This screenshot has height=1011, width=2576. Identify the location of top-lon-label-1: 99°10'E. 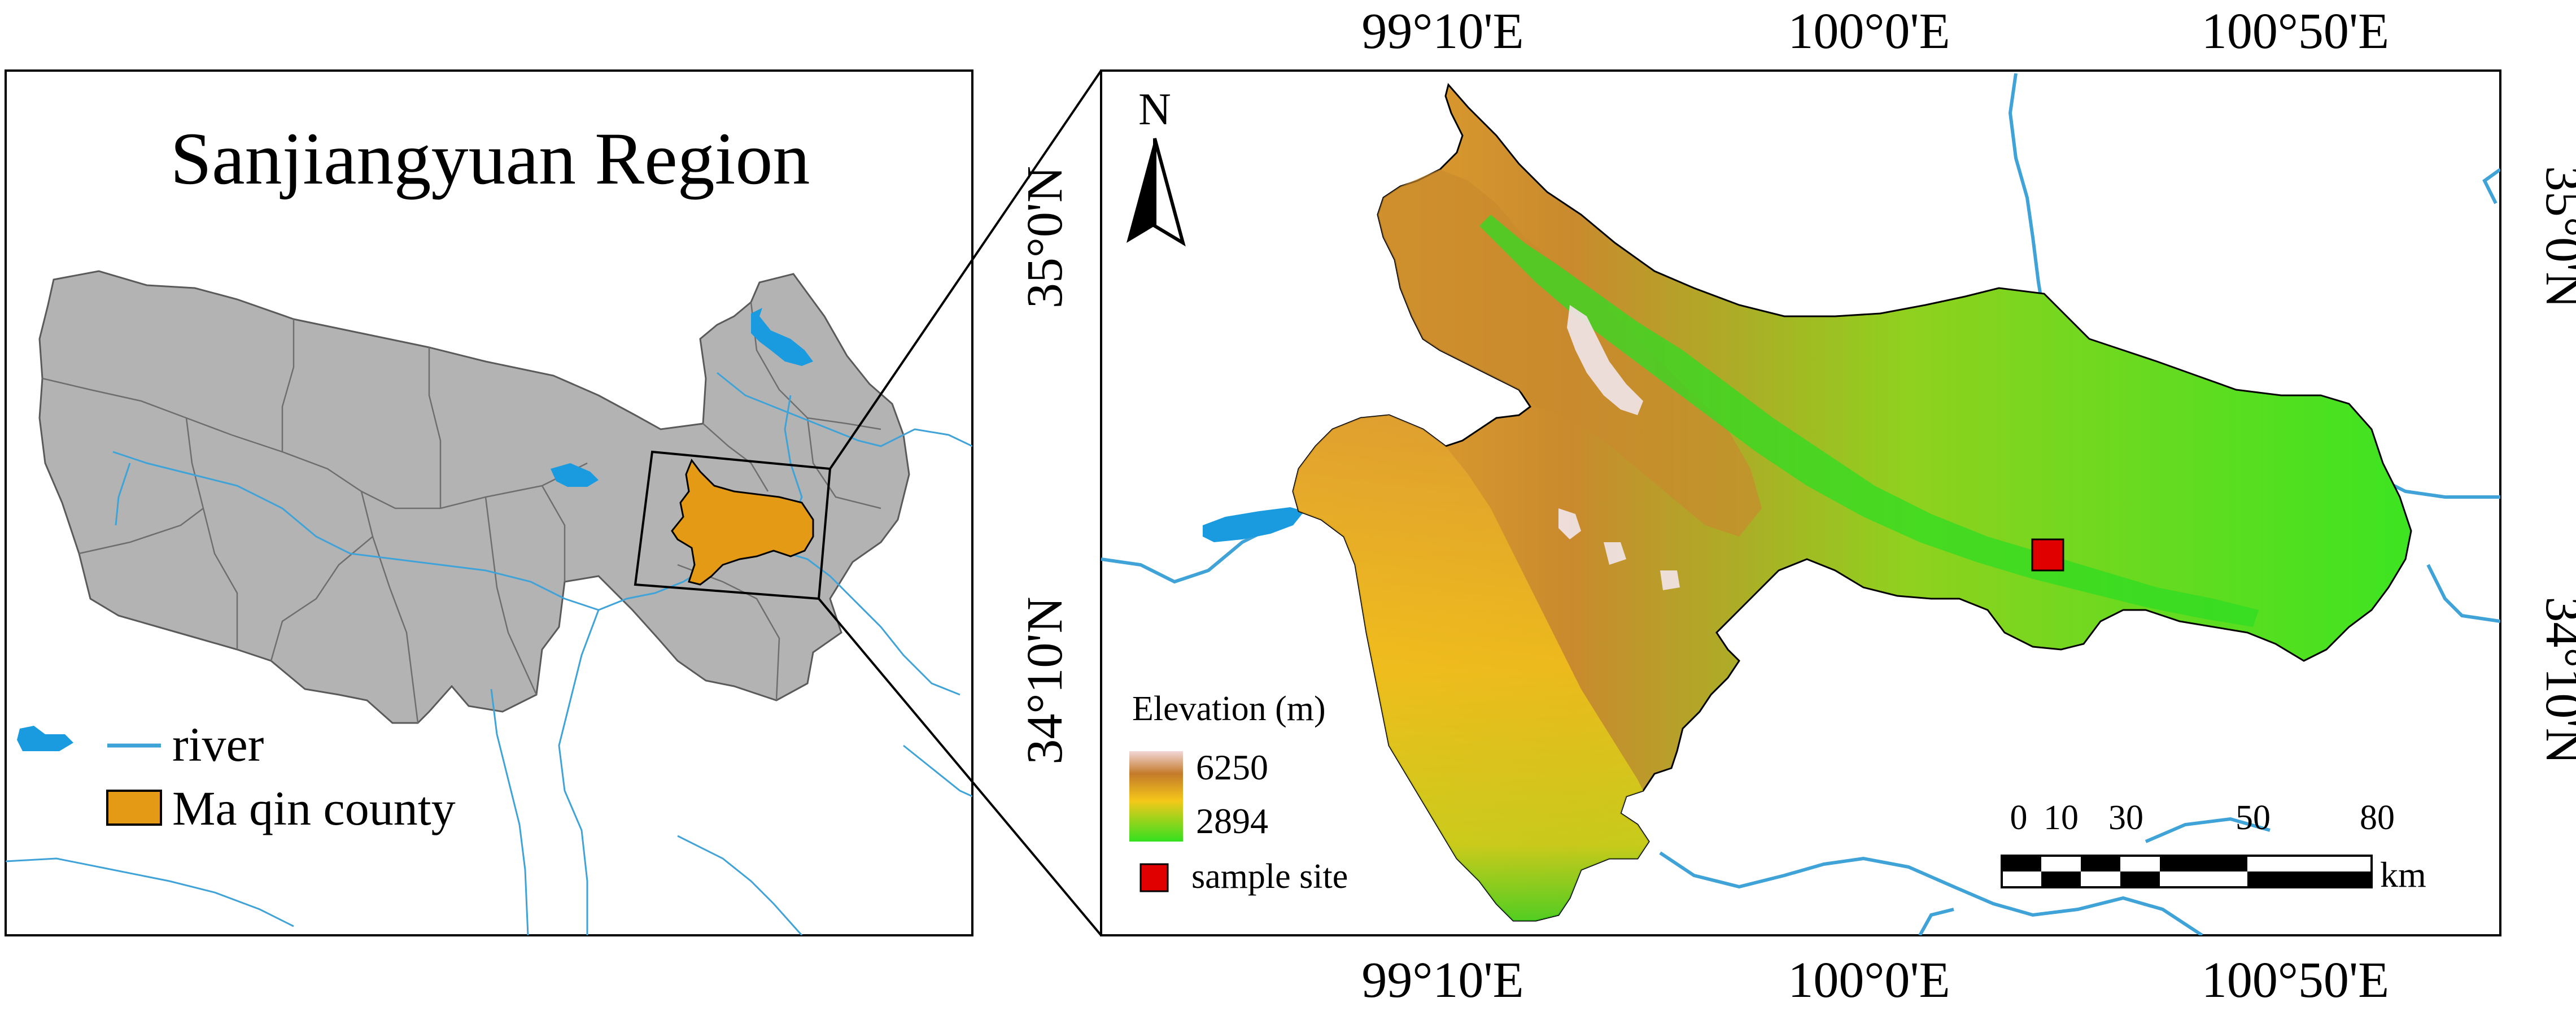
(1442, 31).